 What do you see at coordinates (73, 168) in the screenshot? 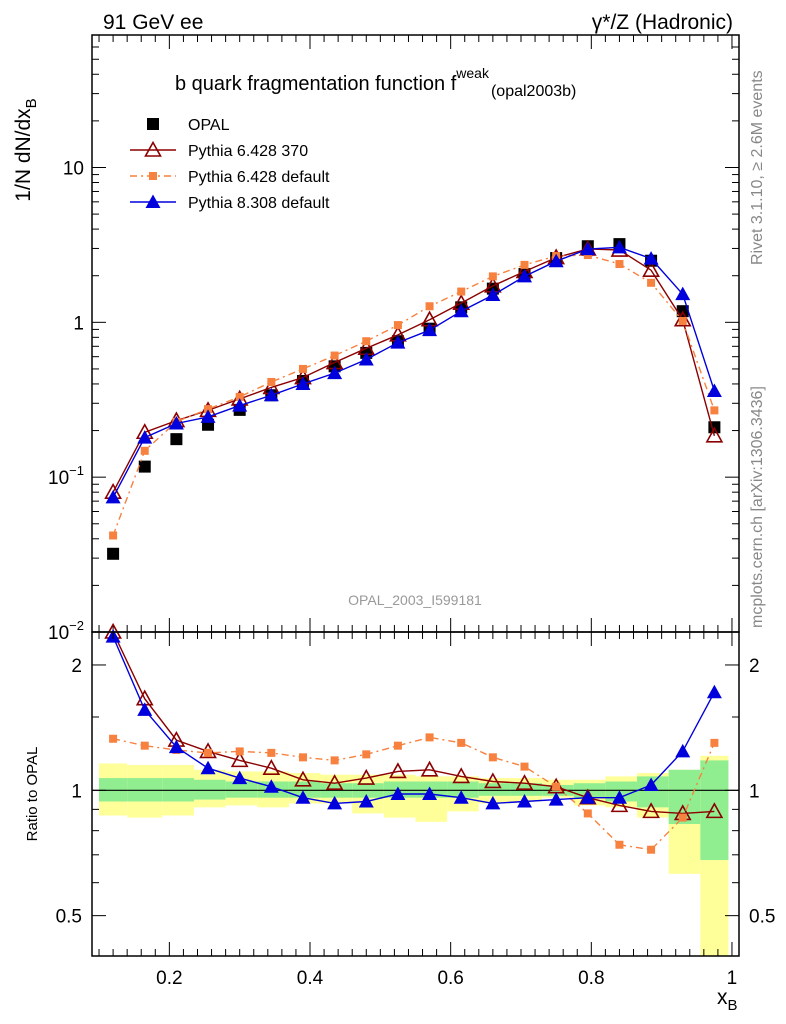
I see `main-y-tick-label: 10` at bounding box center [73, 168].